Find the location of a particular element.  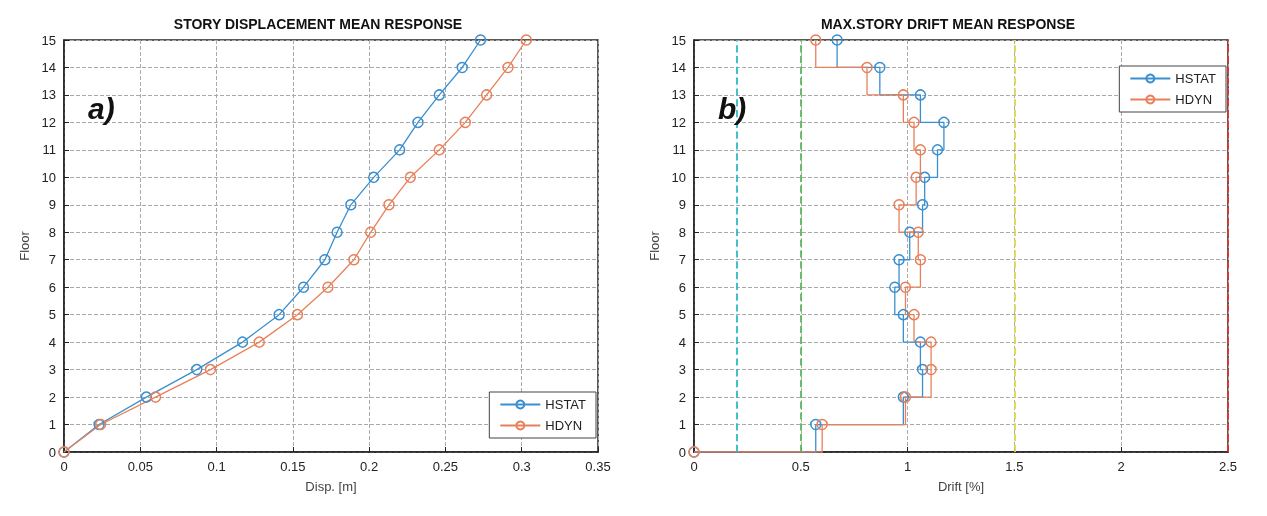

x-tick-label: 0.05 is located at coordinates (140, 466).